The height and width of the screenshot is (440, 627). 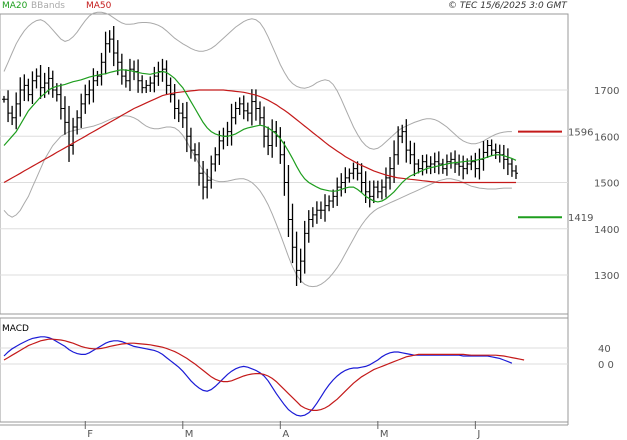 I want to click on reference-line-label: 1596, so click(x=580, y=133).